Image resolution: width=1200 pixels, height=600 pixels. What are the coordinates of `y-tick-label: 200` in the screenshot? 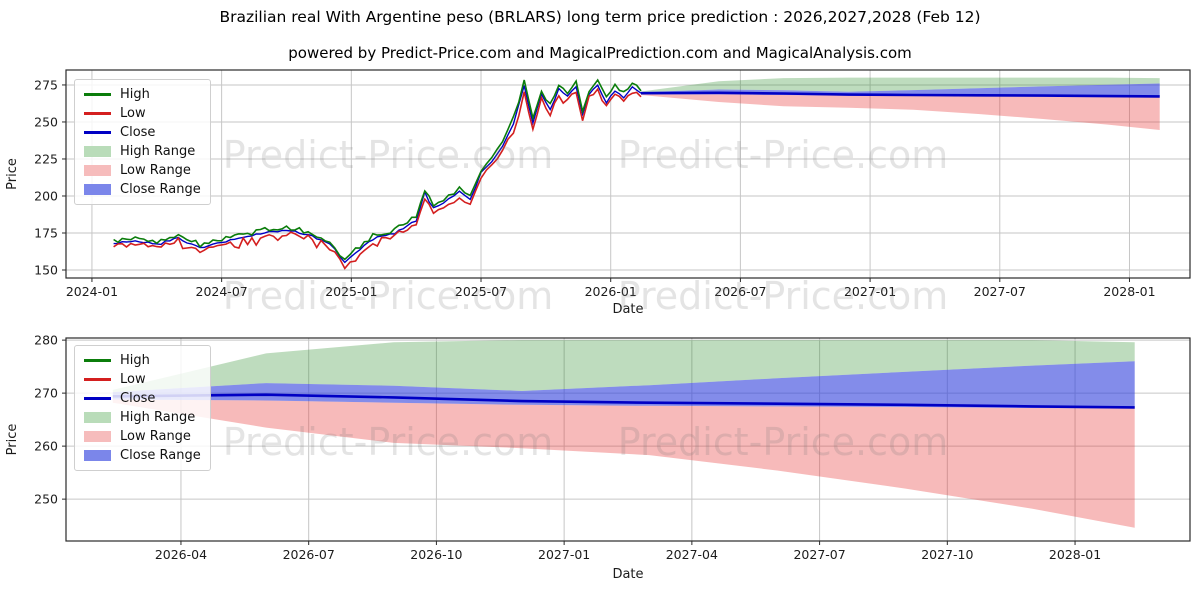 It's located at (46, 195).